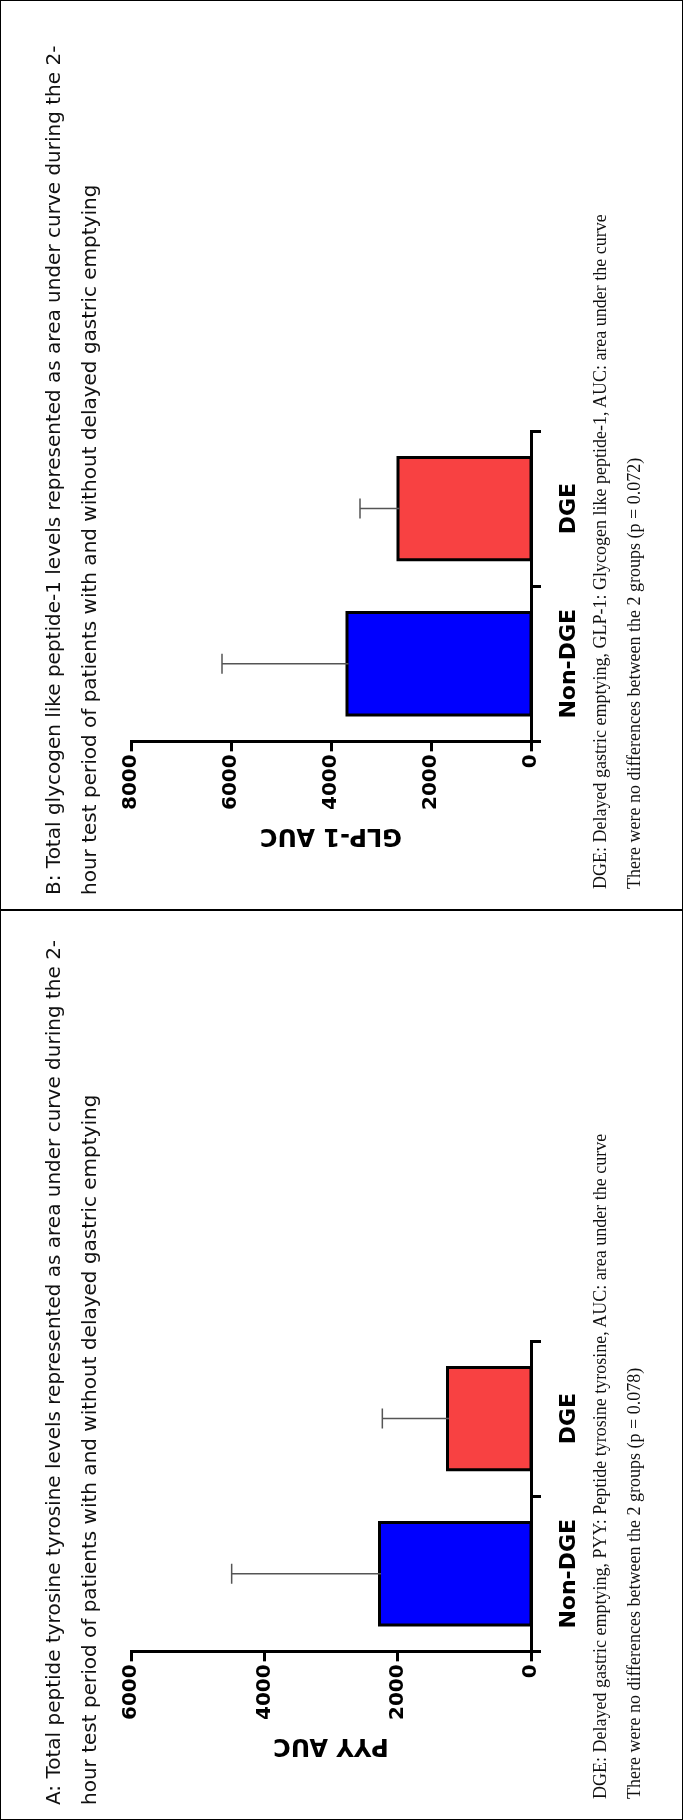 The image size is (683, 1820). What do you see at coordinates (129, 782) in the screenshot?
I see `x-tick-label: 8000` at bounding box center [129, 782].